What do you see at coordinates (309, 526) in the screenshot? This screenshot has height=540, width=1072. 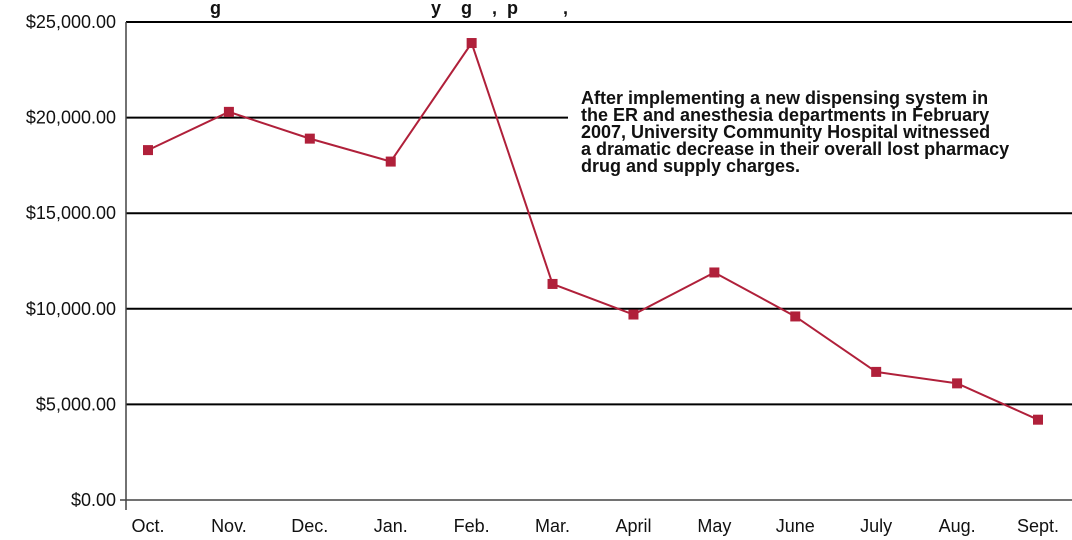 I see `x-tick-label: Dec.` at bounding box center [309, 526].